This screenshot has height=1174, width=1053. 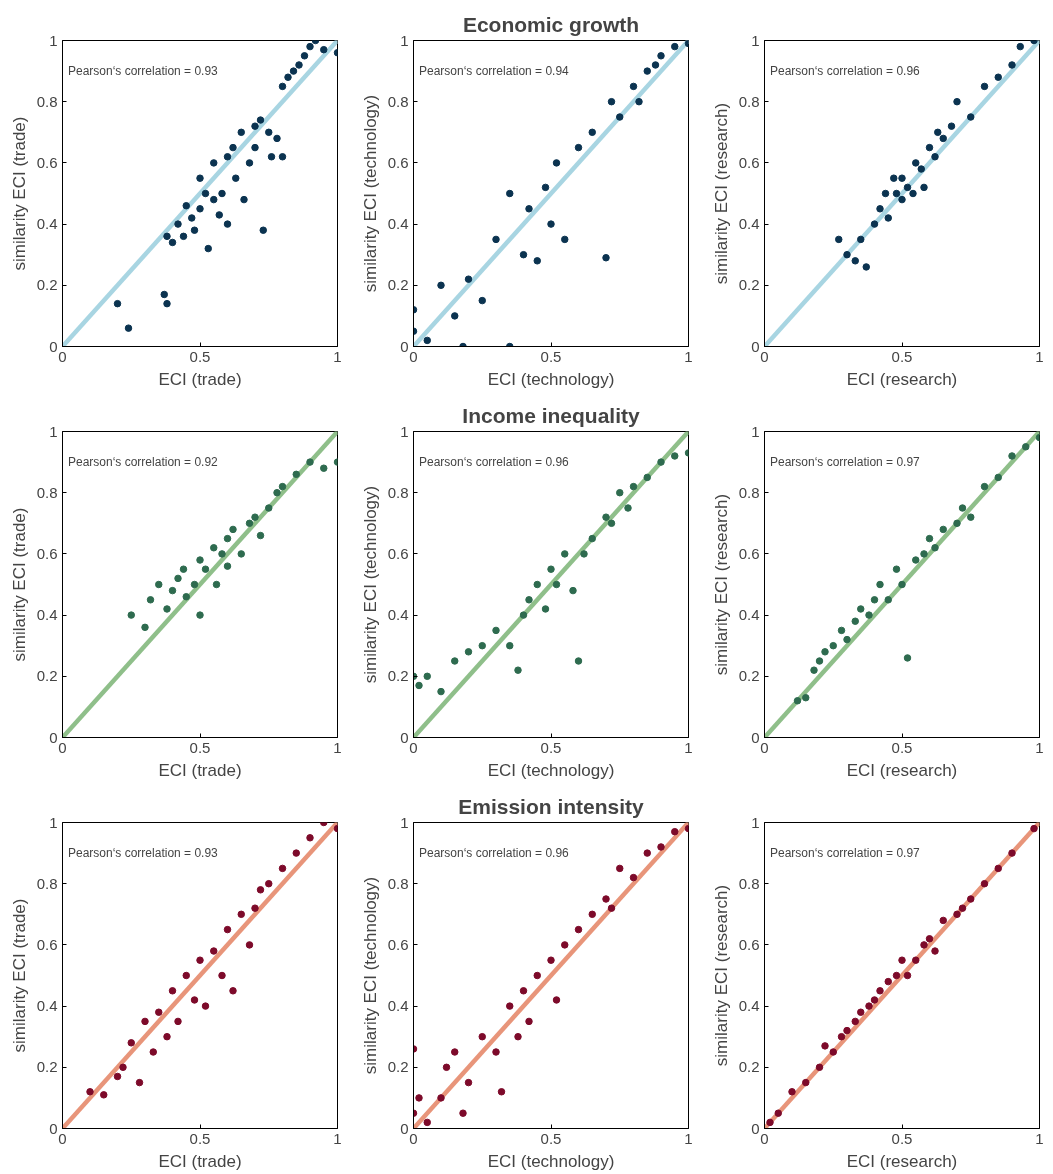 What do you see at coordinates (494, 71) in the screenshot?
I see `annotation: Pearson‘s correlation = 0.94` at bounding box center [494, 71].